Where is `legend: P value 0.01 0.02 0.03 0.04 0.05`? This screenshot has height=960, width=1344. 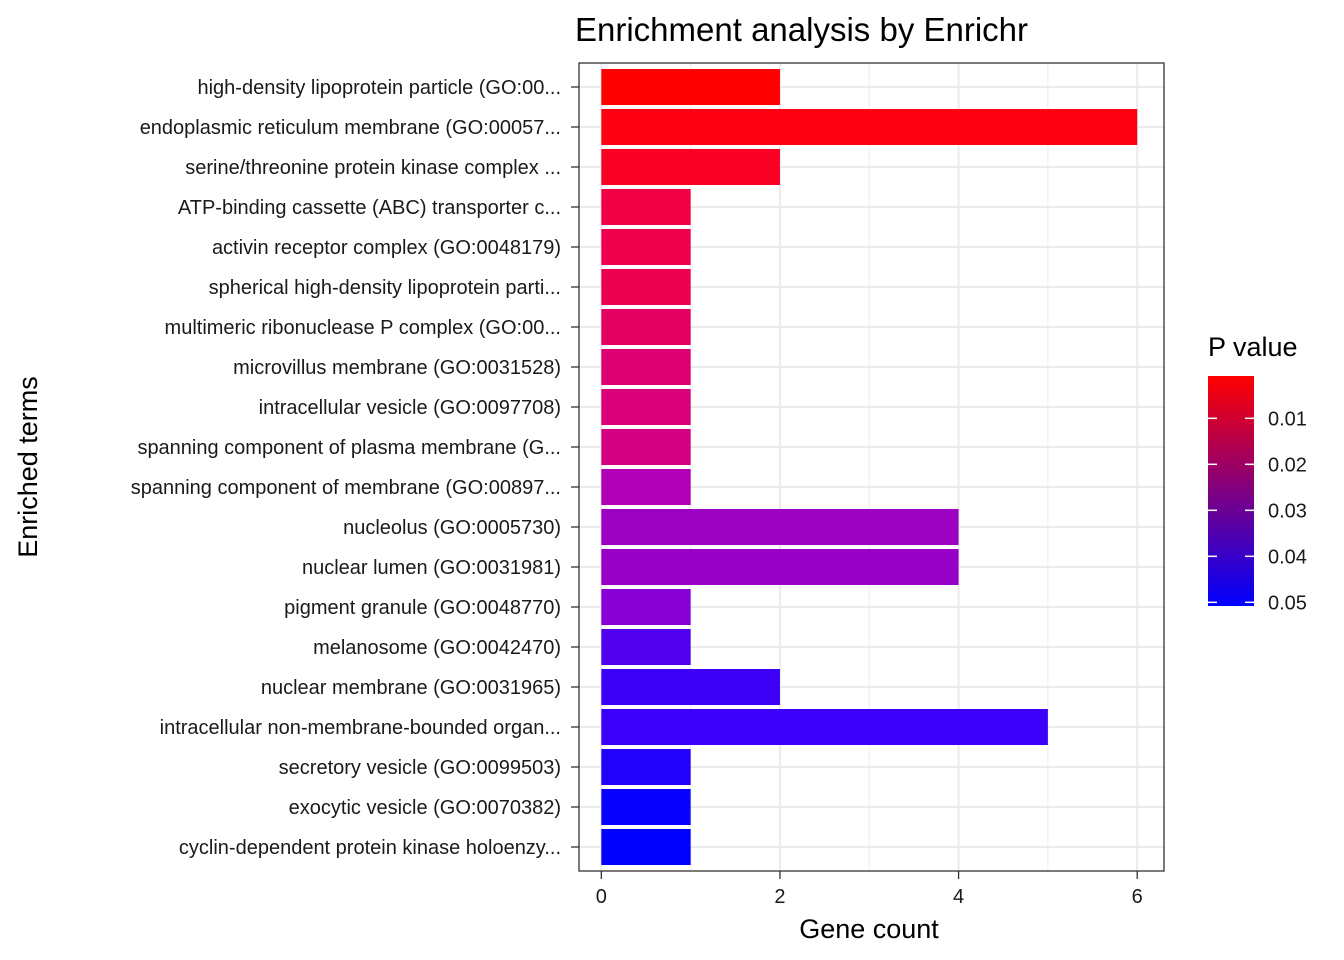
legend: P value 0.01 0.02 0.03 0.04 0.05 is located at coordinates (1257, 473).